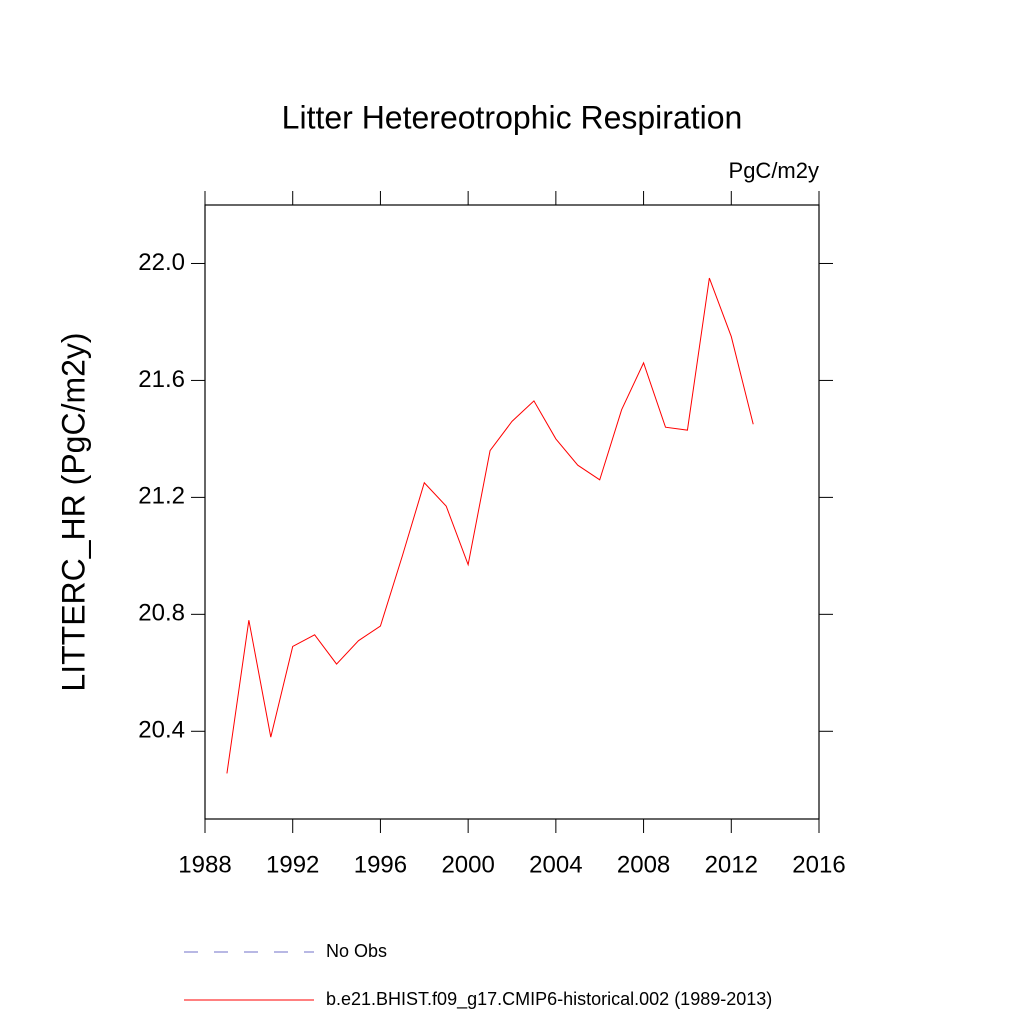 The height and width of the screenshot is (1024, 1024). What do you see at coordinates (731, 864) in the screenshot?
I see `x-tick-label: 2012` at bounding box center [731, 864].